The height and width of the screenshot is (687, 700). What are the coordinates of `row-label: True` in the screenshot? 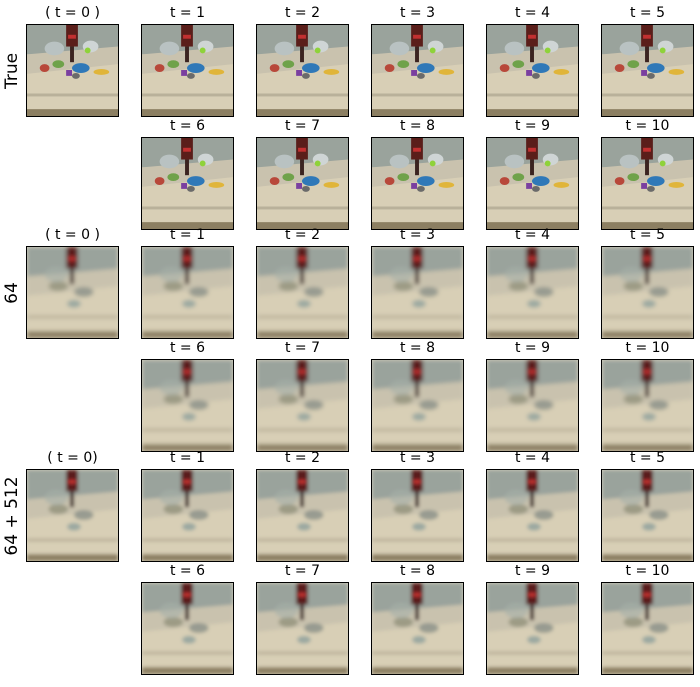 It's located at (12, 70).